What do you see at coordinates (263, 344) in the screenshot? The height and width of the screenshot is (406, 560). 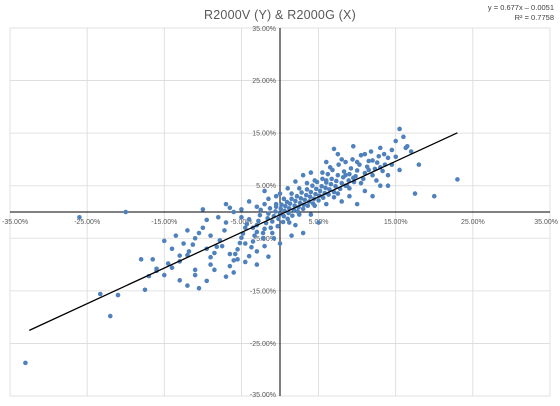 I see `y-tick-label: -25.00%` at bounding box center [263, 344].